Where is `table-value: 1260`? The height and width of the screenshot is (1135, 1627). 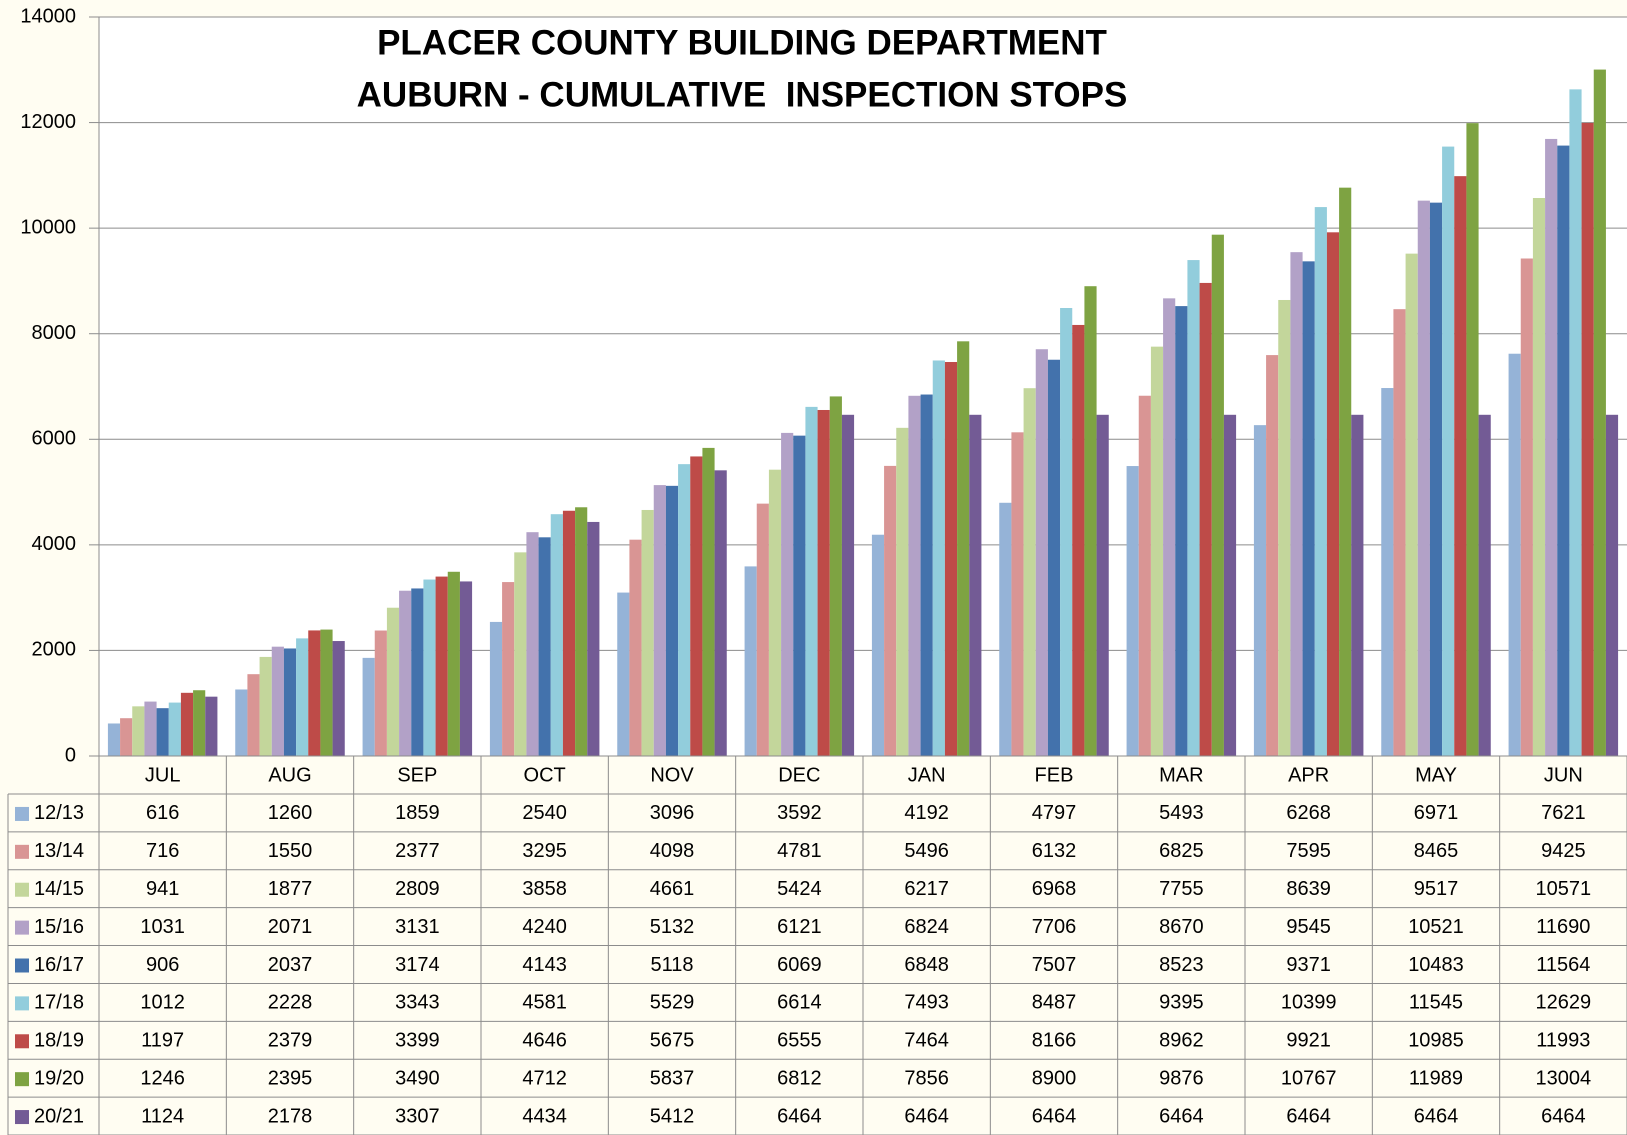
table-value: 1260 is located at coordinates (290, 813).